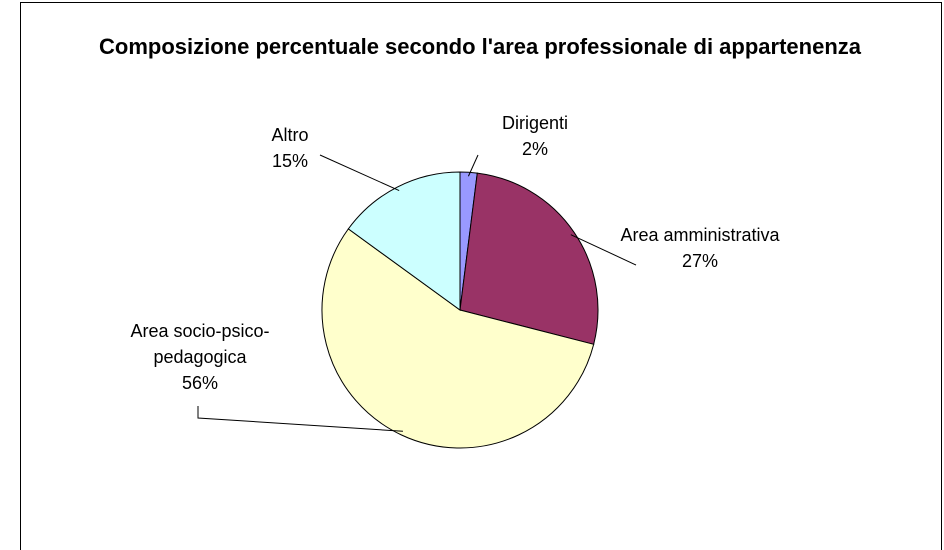  I want to click on data-label: Area socio-psico-pedagogica 56%, so click(200, 357).